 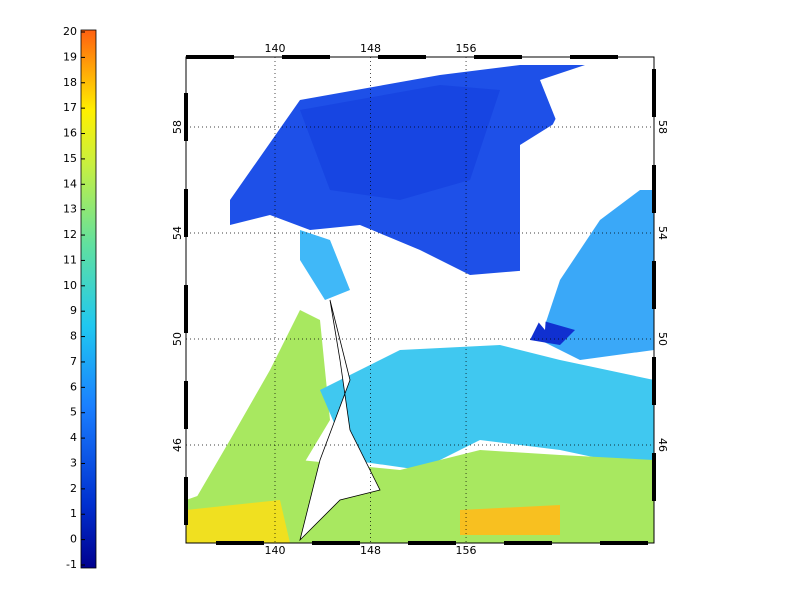 I want to click on colorbar-tick-label: 2, so click(x=73, y=488).